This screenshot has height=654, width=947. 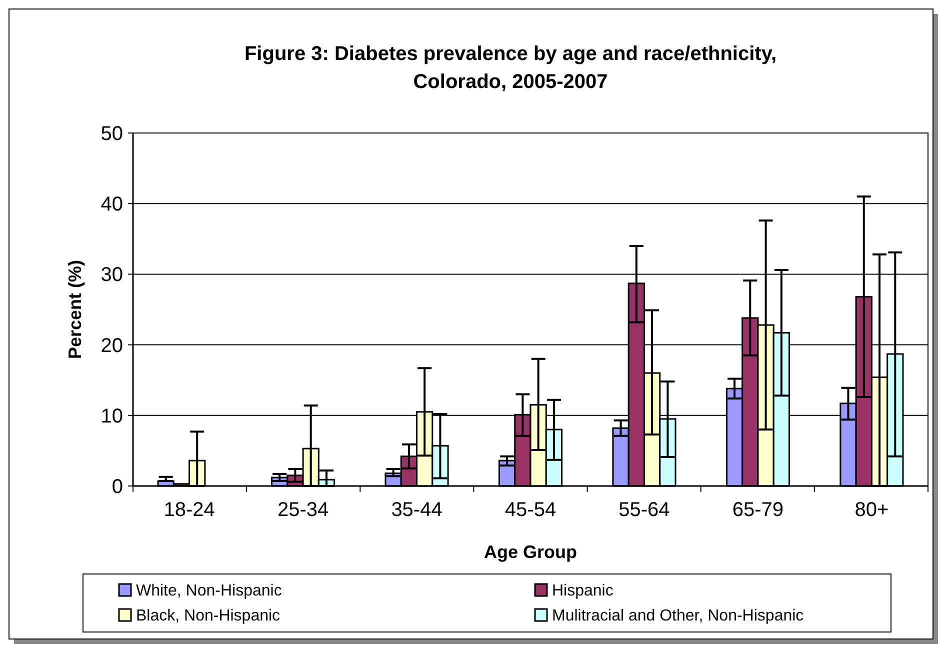 What do you see at coordinates (209, 591) in the screenshot?
I see `legend-label: White, Non-Hispanic` at bounding box center [209, 591].